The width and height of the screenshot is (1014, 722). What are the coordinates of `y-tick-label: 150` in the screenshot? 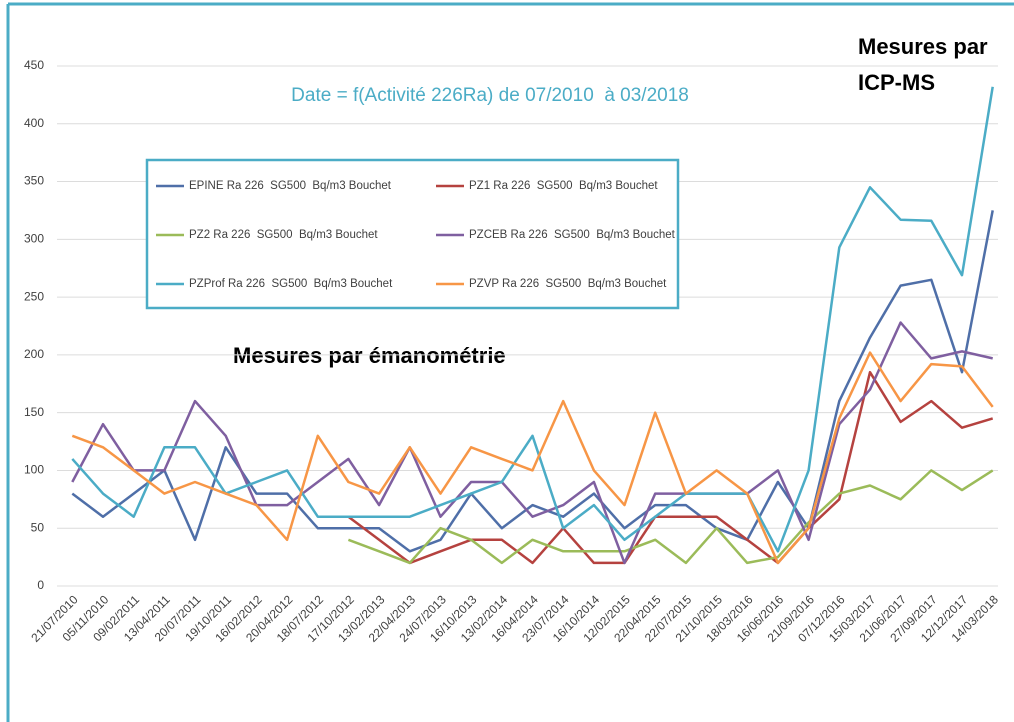 It's located at (34, 412).